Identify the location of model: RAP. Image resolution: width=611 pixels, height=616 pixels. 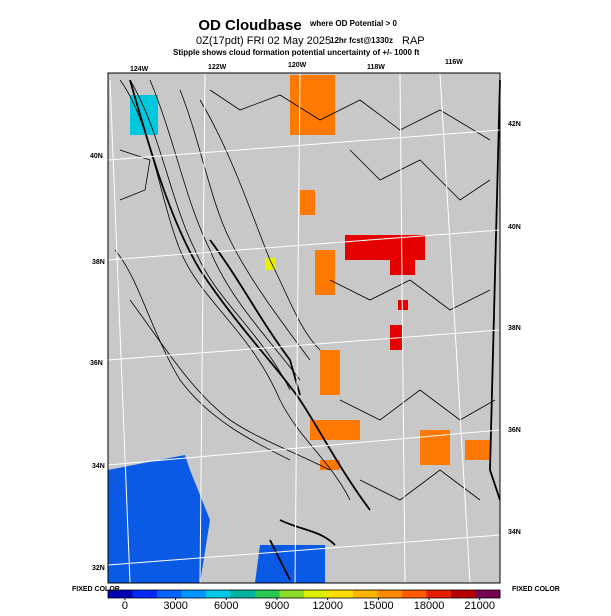
(413, 41).